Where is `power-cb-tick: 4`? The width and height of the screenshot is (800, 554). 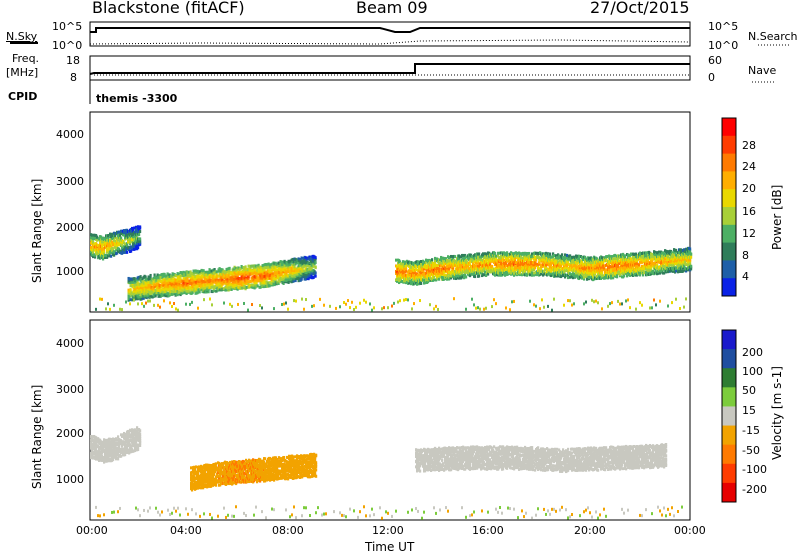 power-cb-tick: 4 is located at coordinates (745, 276).